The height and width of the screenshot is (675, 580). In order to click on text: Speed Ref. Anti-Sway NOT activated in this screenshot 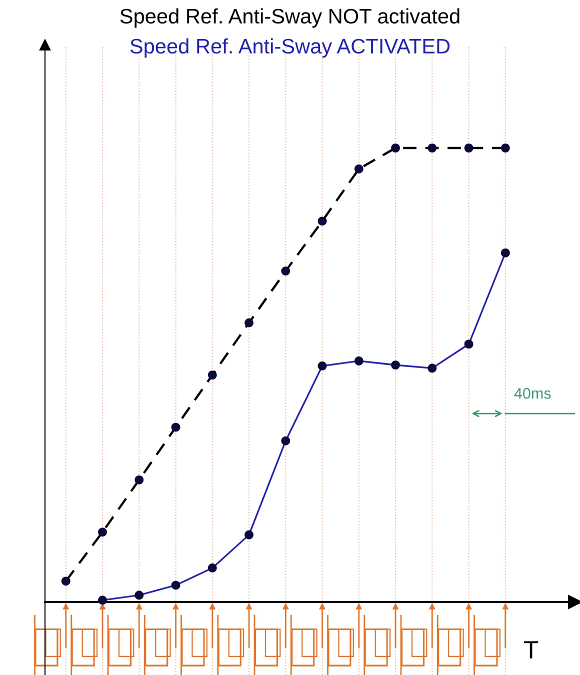, I will do `click(290, 18)`.